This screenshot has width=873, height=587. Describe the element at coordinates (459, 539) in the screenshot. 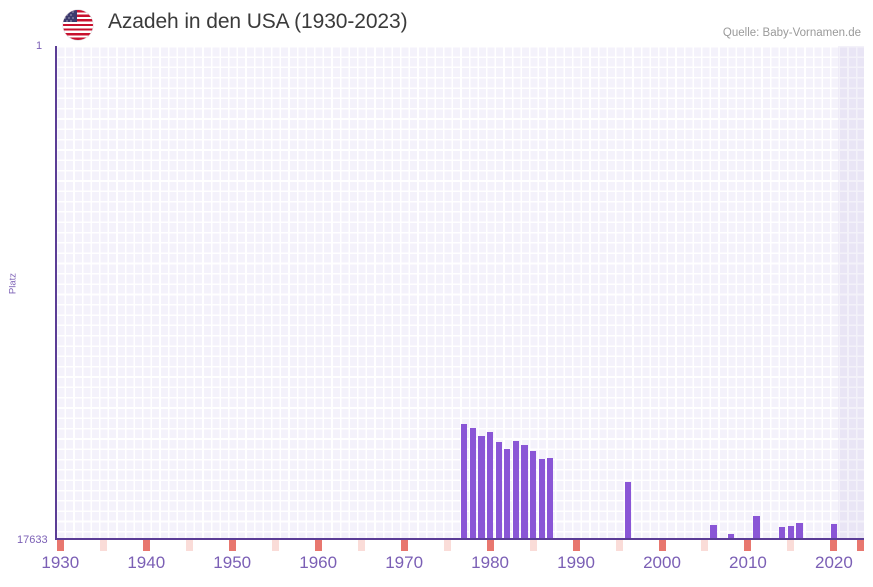

I see `x-axis-line` at that location.